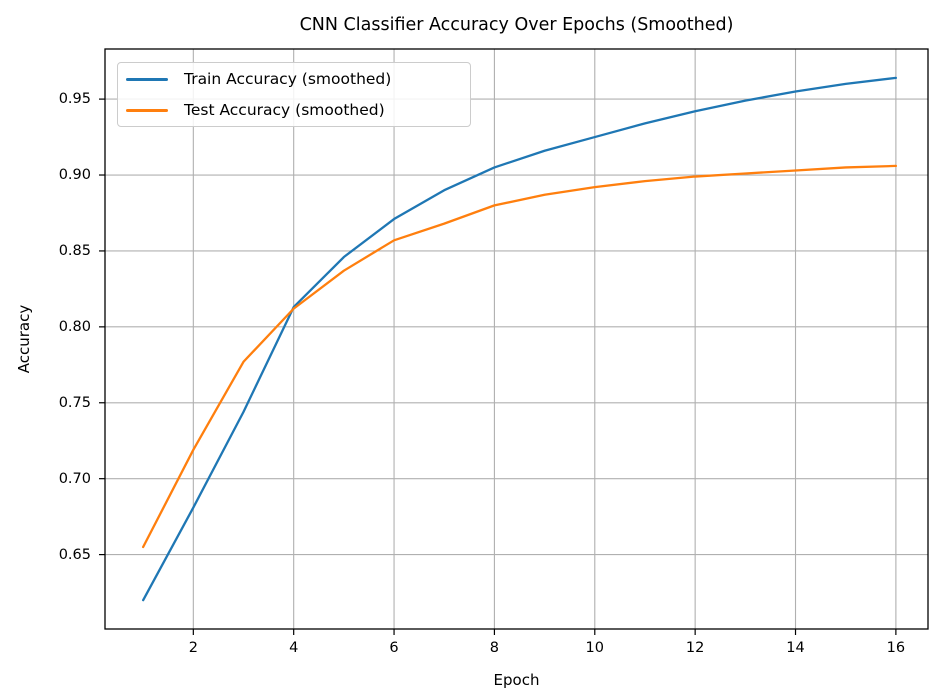 The image size is (940, 697). I want to click on legend-label-test: Test Accuracy (smoothed), so click(284, 110).